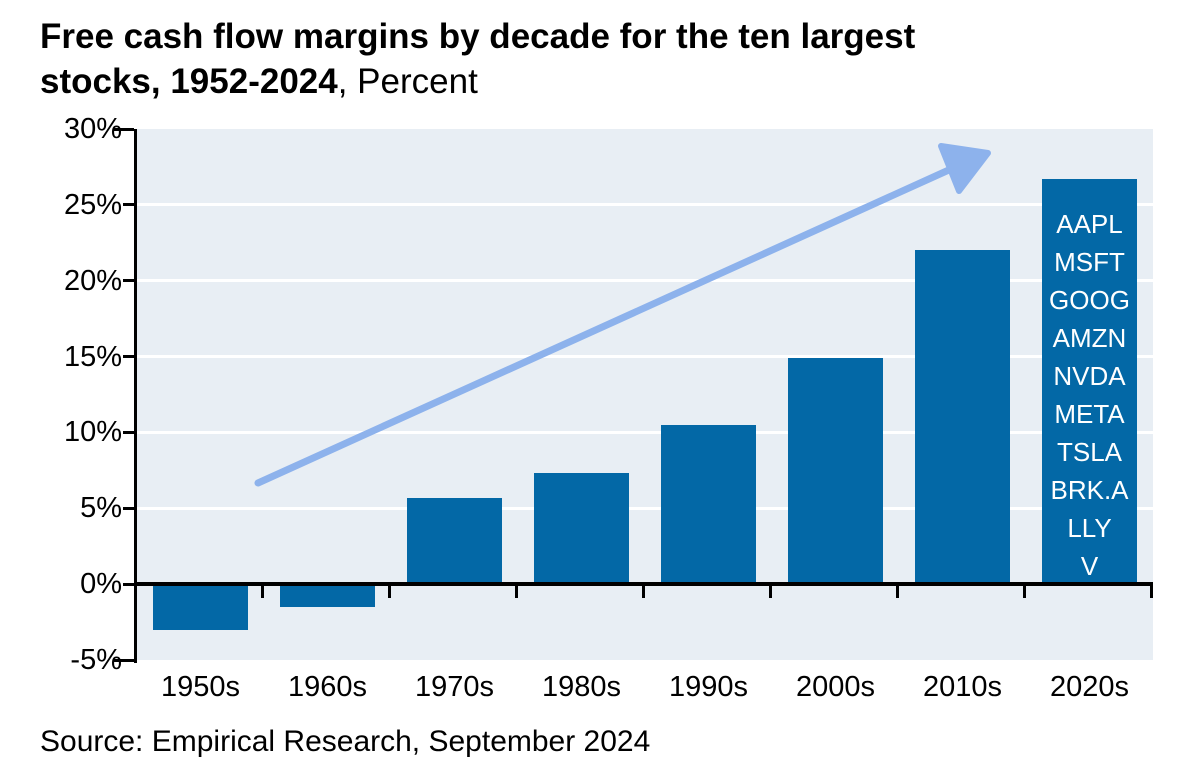 This screenshot has width=1200, height=778. What do you see at coordinates (1089, 262) in the screenshot?
I see `ticker-label: MSFT` at bounding box center [1089, 262].